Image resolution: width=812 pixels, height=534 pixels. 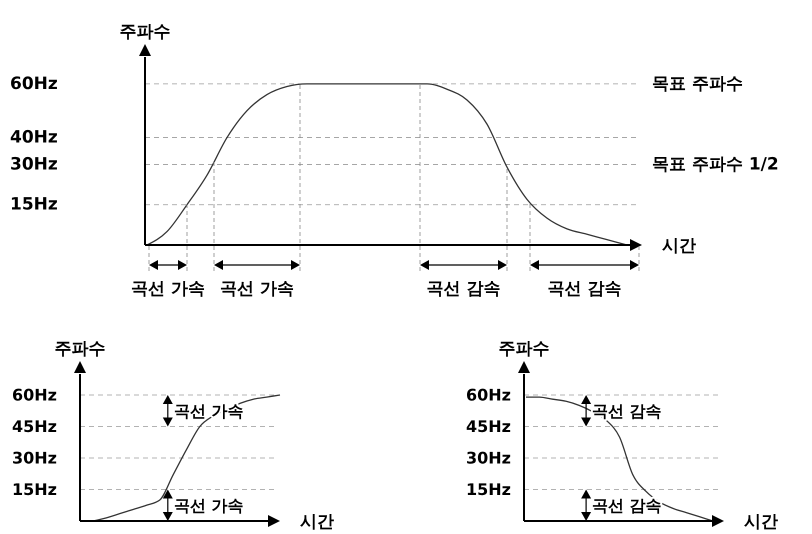 What do you see at coordinates (34, 138) in the screenshot?
I see `y-tick-label: 40Hz` at bounding box center [34, 138].